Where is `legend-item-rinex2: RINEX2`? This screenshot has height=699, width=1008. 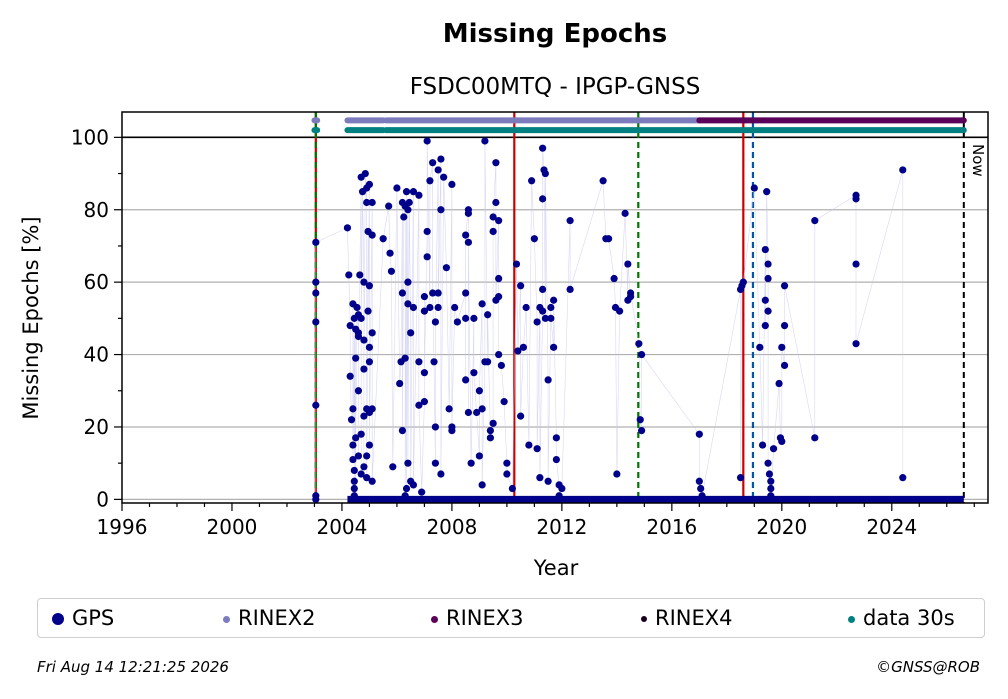
legend-item-rinex2: RINEX2 is located at coordinates (269, 618).